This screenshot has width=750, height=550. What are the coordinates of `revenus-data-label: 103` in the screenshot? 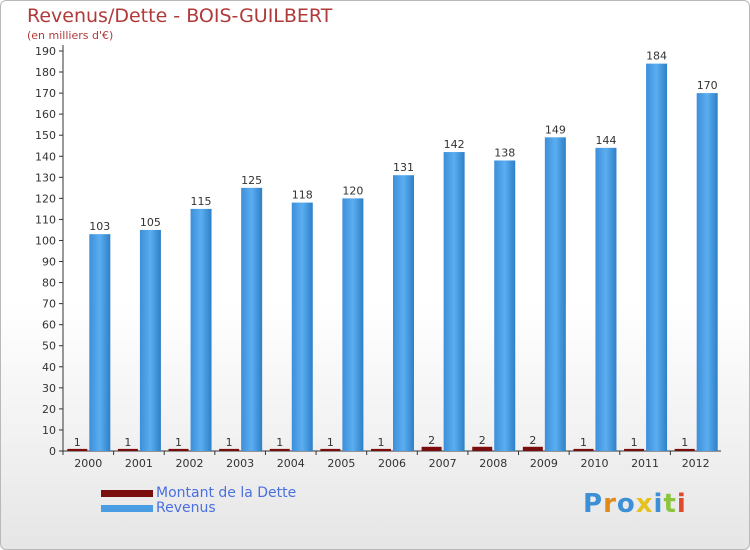 It's located at (99, 226).